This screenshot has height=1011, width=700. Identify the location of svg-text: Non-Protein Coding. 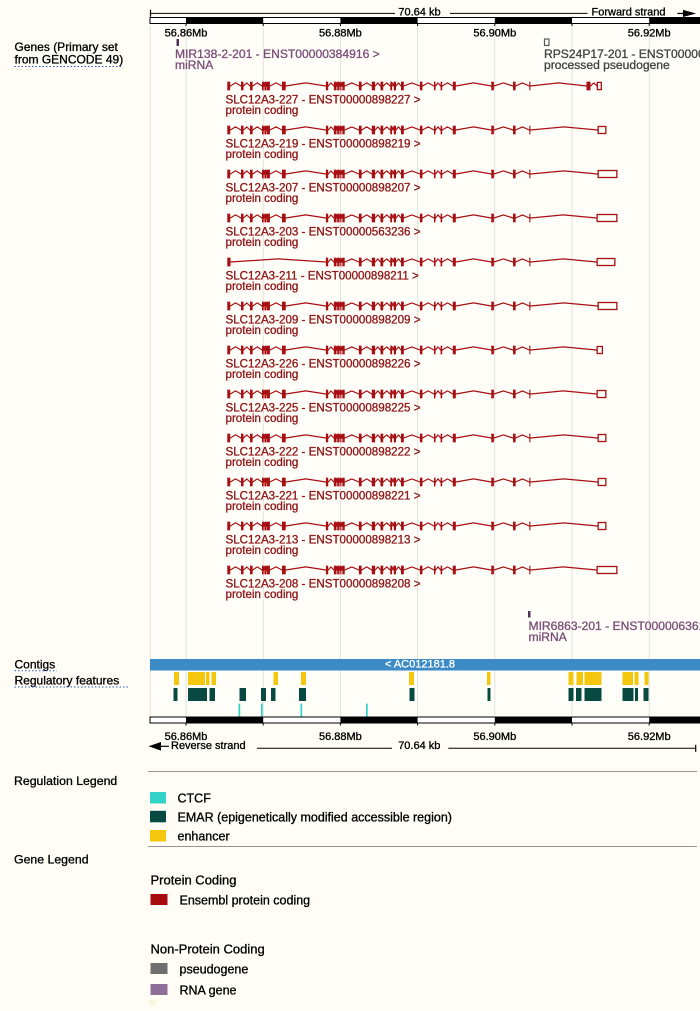
(208, 949).